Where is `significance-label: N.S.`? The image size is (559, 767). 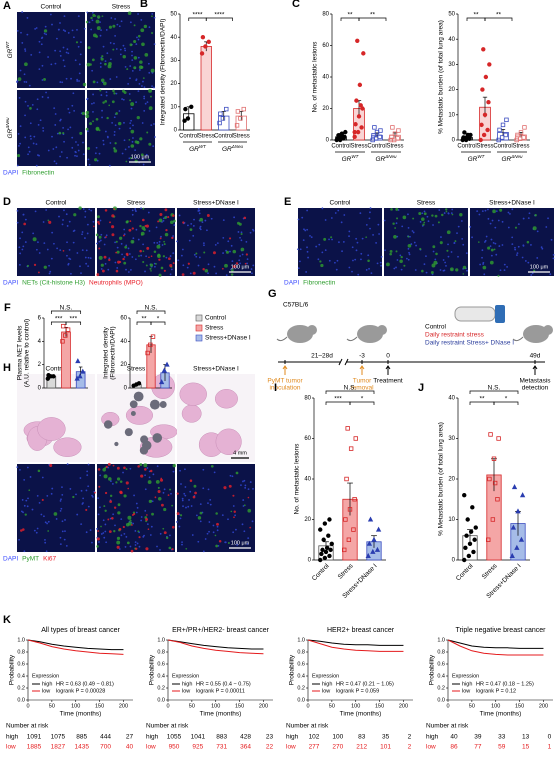
significance-label: N.S. is located at coordinates (350, 388).